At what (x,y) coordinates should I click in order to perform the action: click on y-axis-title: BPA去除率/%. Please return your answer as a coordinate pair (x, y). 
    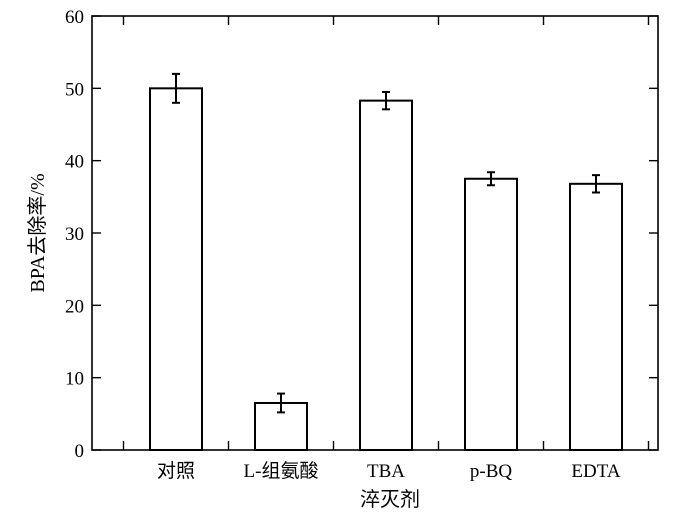
    Looking at the image, I should click on (37, 232).